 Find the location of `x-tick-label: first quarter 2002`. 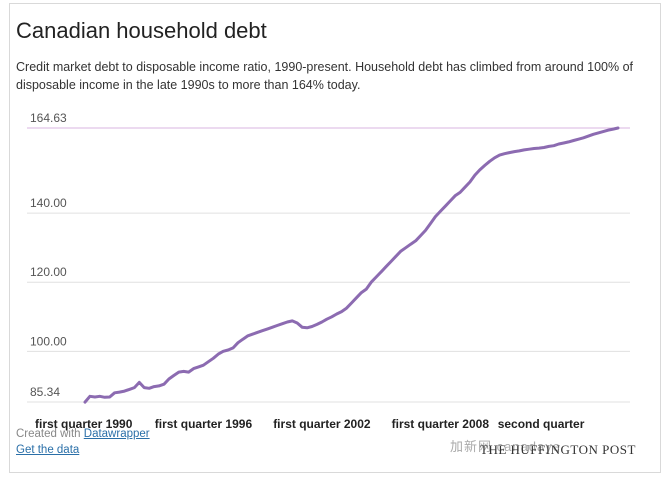

x-tick-label: first quarter 2002 is located at coordinates (322, 424).